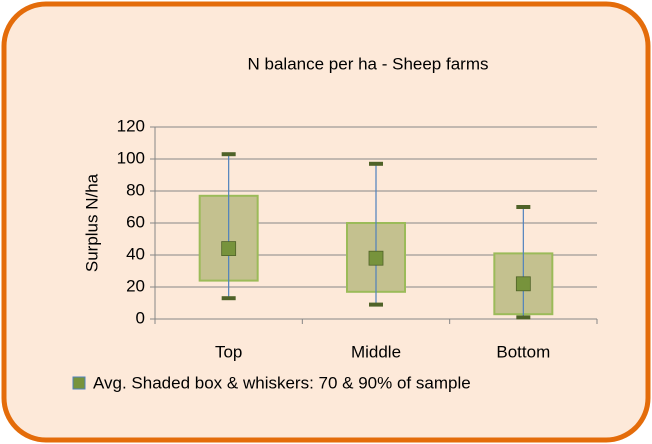  Describe the element at coordinates (135, 221) in the screenshot. I see `y-tick-label: 60` at that location.